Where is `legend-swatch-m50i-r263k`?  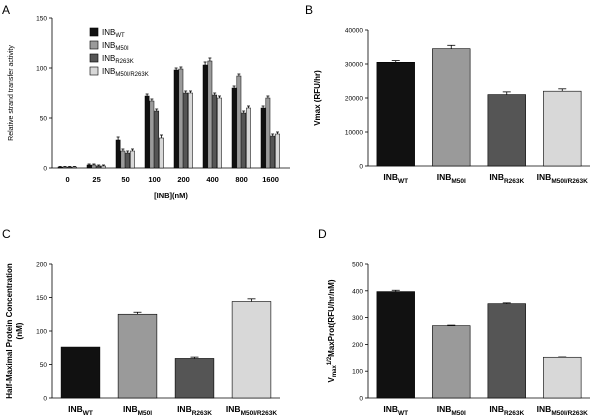
legend-swatch-m50i-r263k is located at coordinates (94, 71).